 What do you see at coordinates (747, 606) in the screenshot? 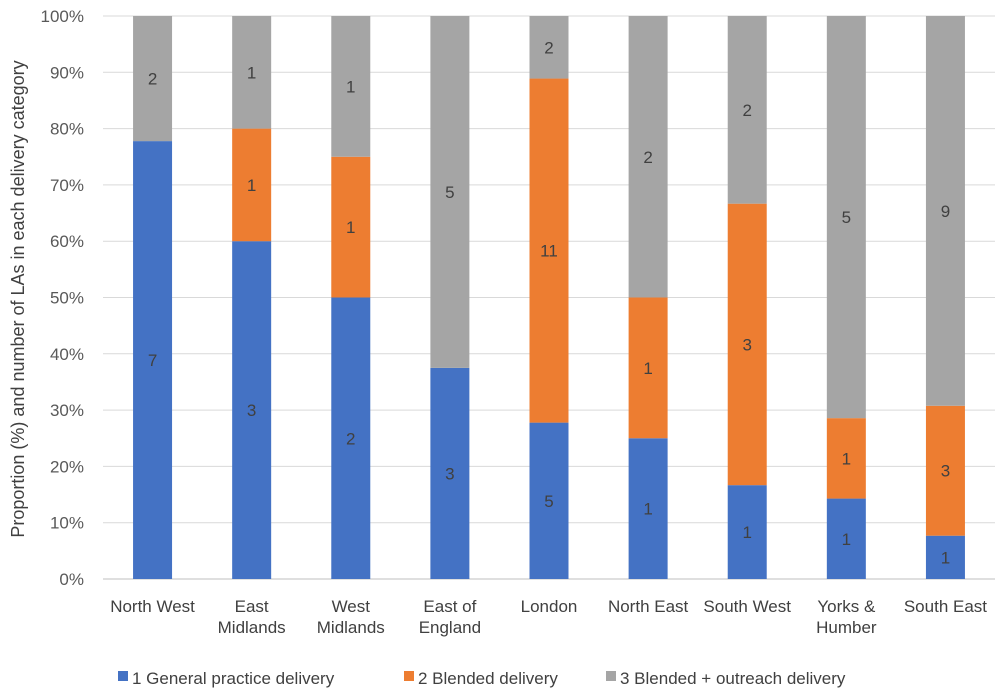
I see `x-category-label: South West` at bounding box center [747, 606].